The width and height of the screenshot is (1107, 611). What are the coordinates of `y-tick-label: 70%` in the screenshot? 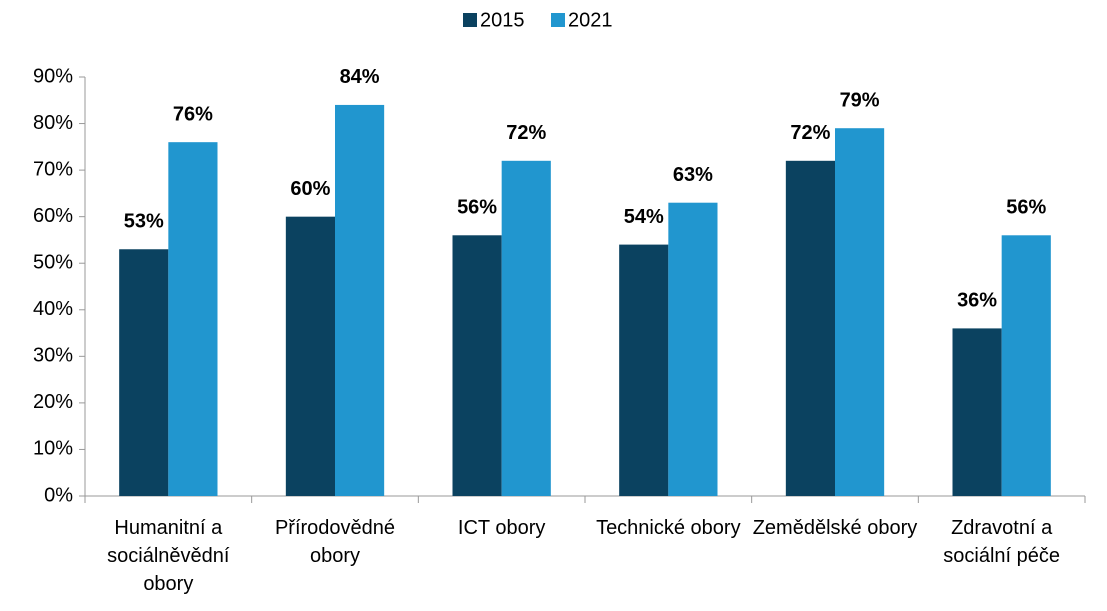 It's located at (53, 169).